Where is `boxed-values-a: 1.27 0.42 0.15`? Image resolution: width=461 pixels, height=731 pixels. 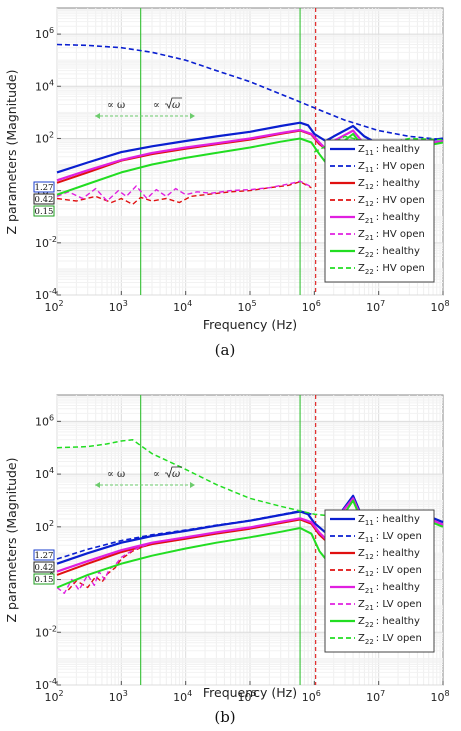
boxed-values-a: 1.27 0.42 0.15 is located at coordinates (44, 199).